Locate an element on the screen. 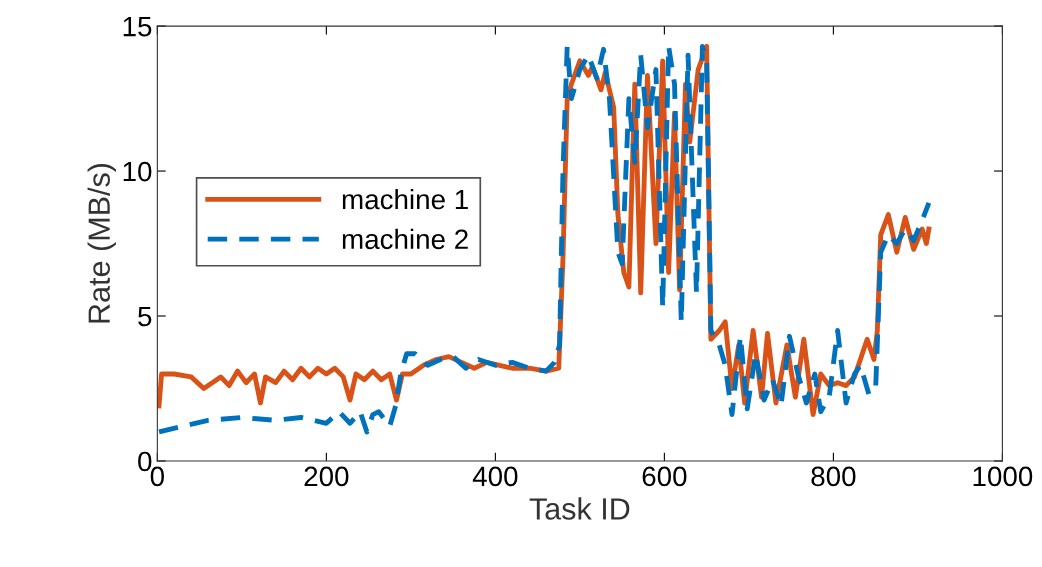  y-tick-label: 15 is located at coordinates (137, 27).